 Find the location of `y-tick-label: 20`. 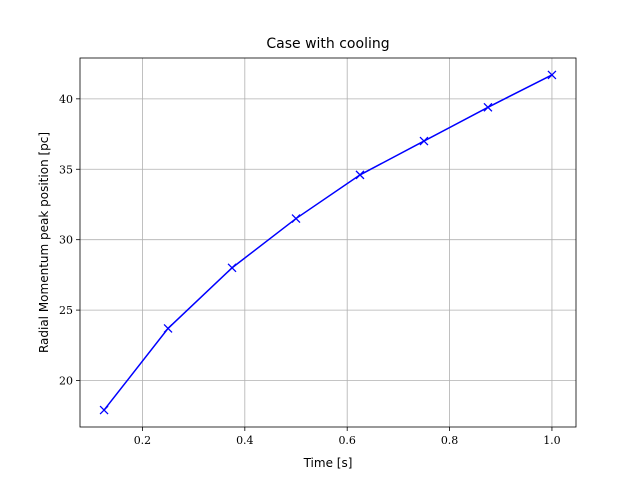

y-tick-label: 20 is located at coordinates (66, 381).